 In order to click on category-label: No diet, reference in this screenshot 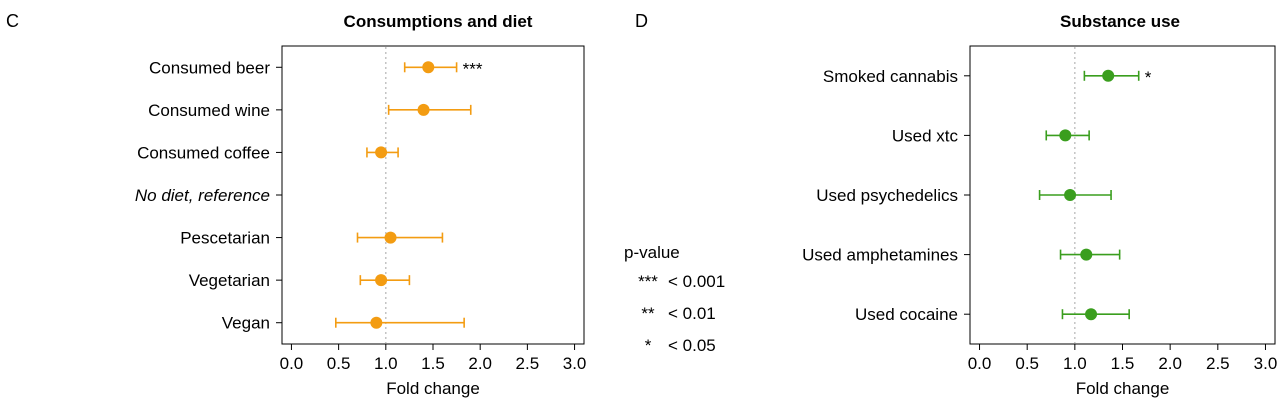, I will do `click(202, 195)`.